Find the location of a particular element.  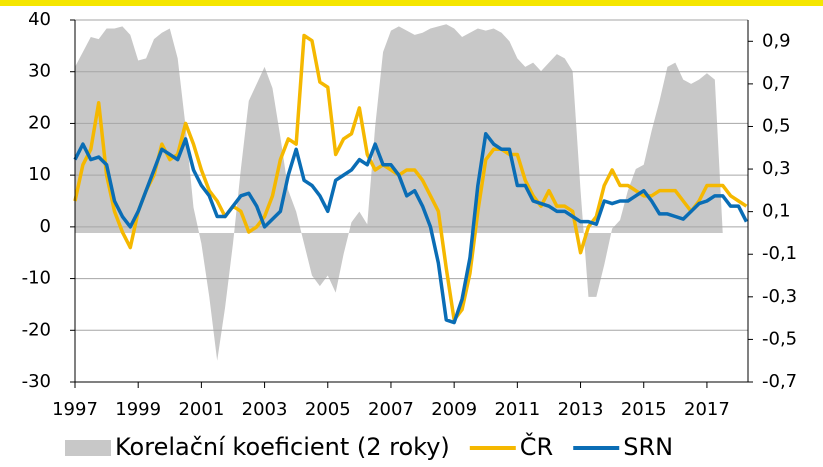

y2-tick-label: -0,1 is located at coordinates (779, 253).